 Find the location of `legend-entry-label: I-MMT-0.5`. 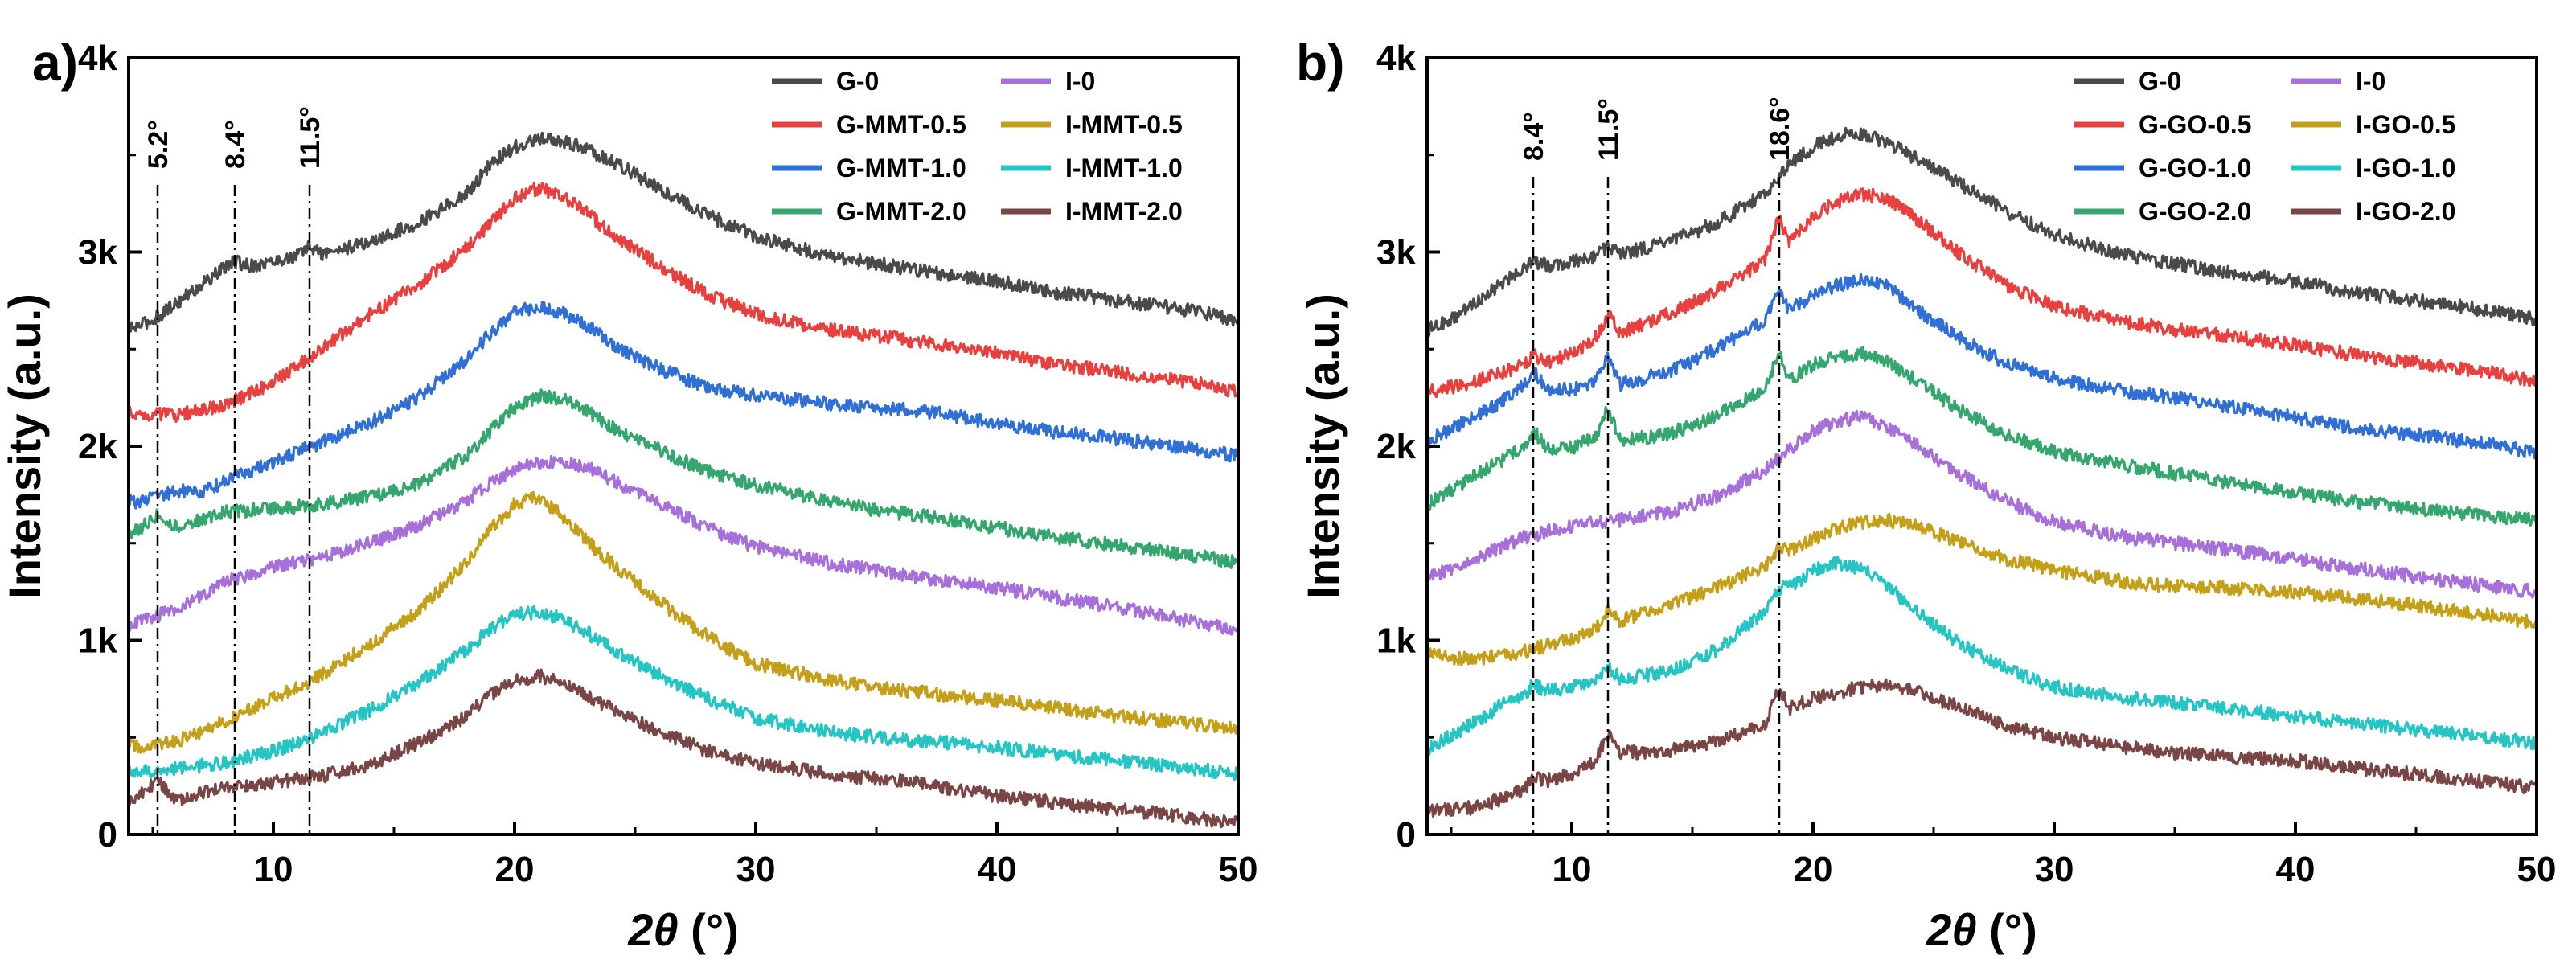

legend-entry-label: I-MMT-0.5 is located at coordinates (1124, 124).